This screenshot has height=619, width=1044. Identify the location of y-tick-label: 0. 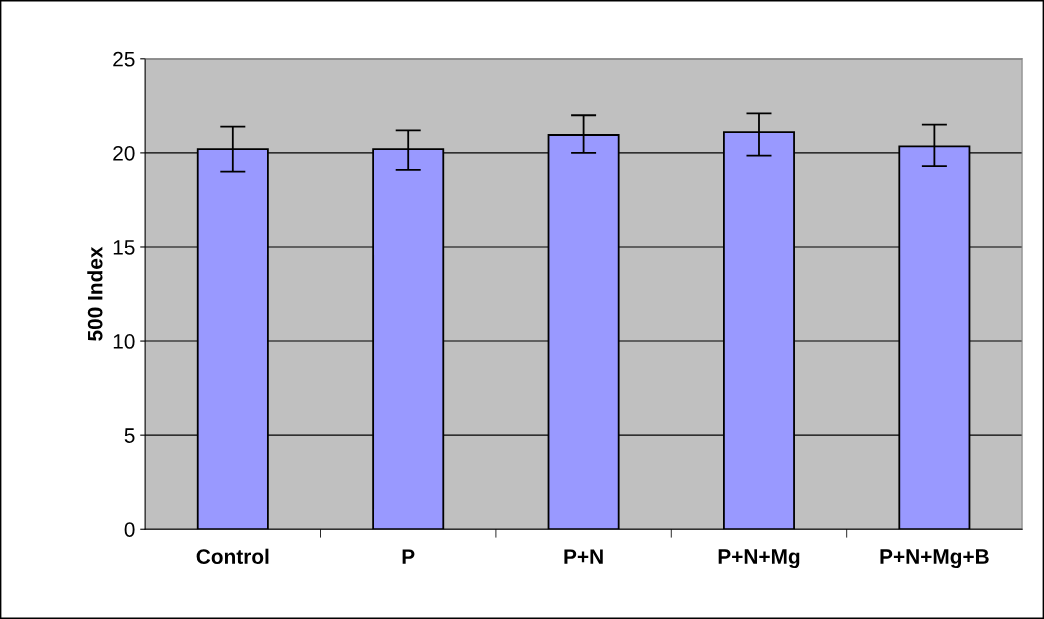
(129, 529).